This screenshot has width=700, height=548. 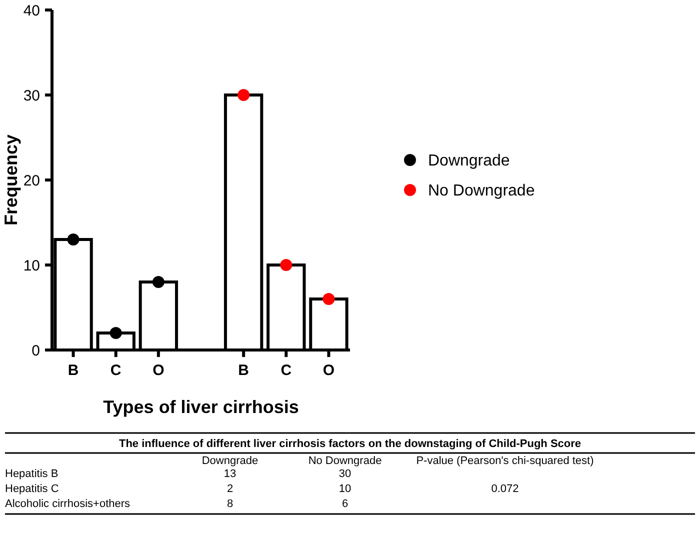 What do you see at coordinates (230, 488) in the screenshot?
I see `text: 2` at bounding box center [230, 488].